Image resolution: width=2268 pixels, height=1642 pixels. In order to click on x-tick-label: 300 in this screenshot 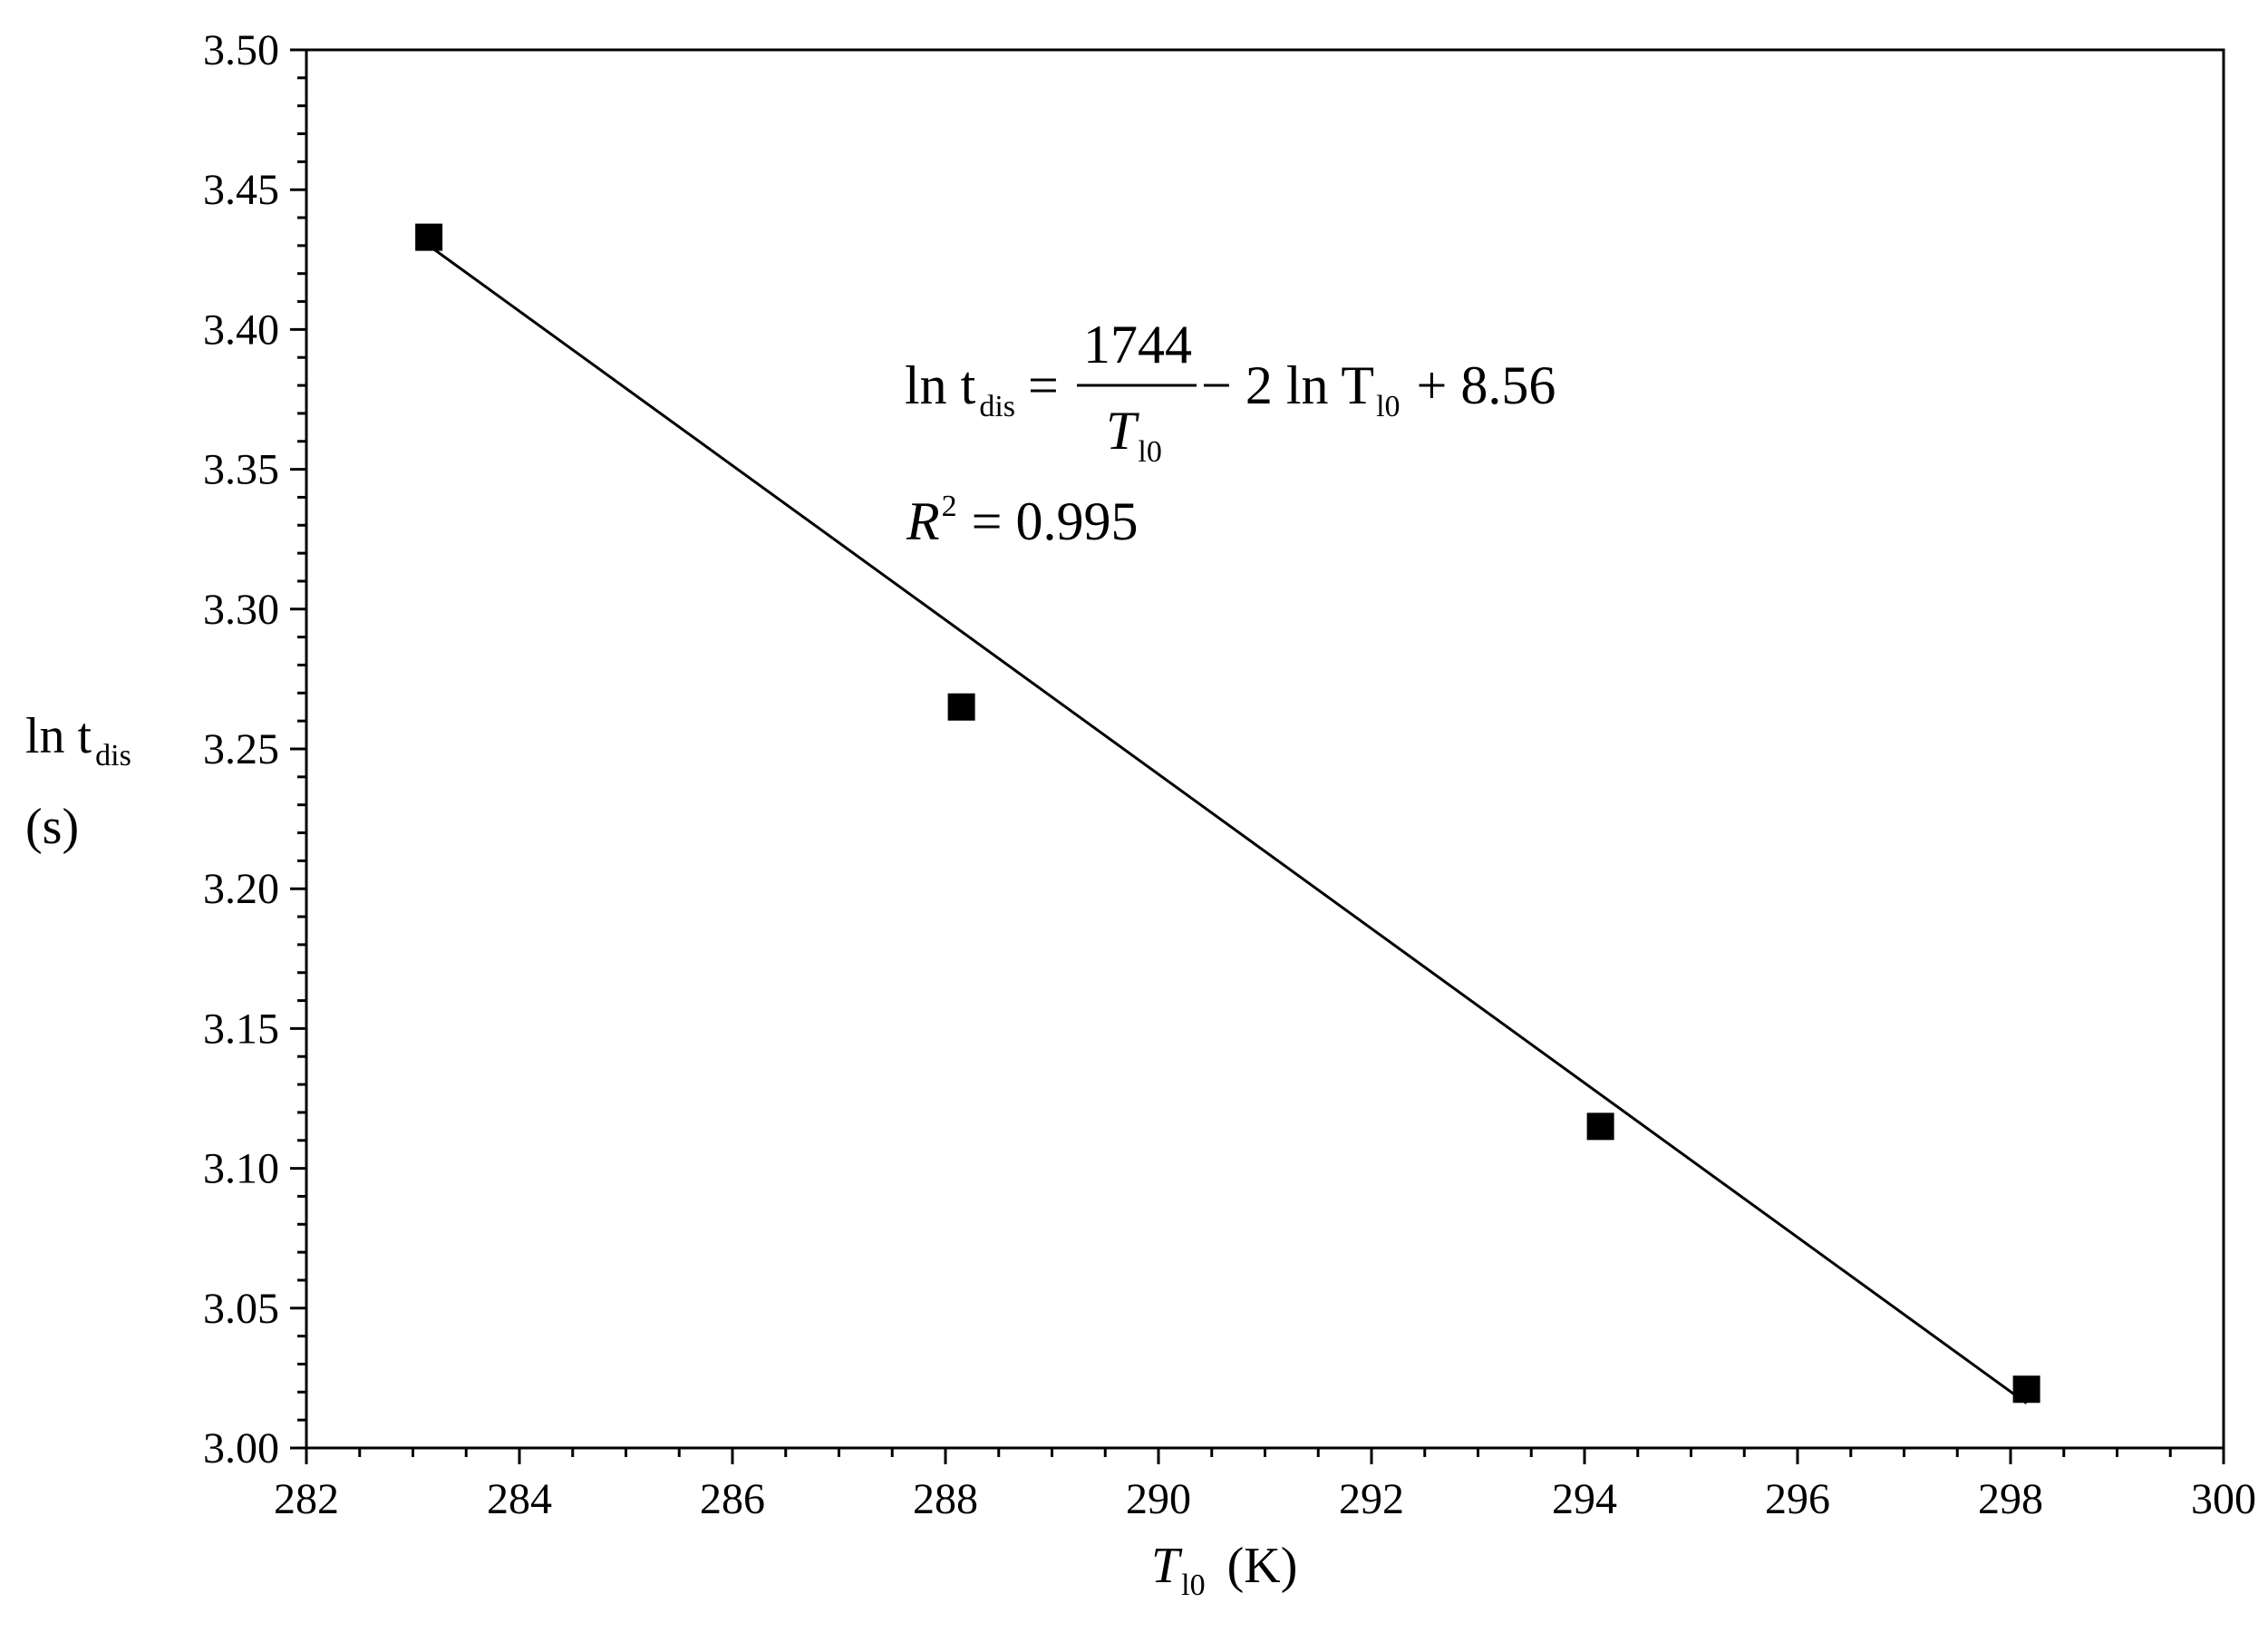, I will do `click(2223, 1499)`.